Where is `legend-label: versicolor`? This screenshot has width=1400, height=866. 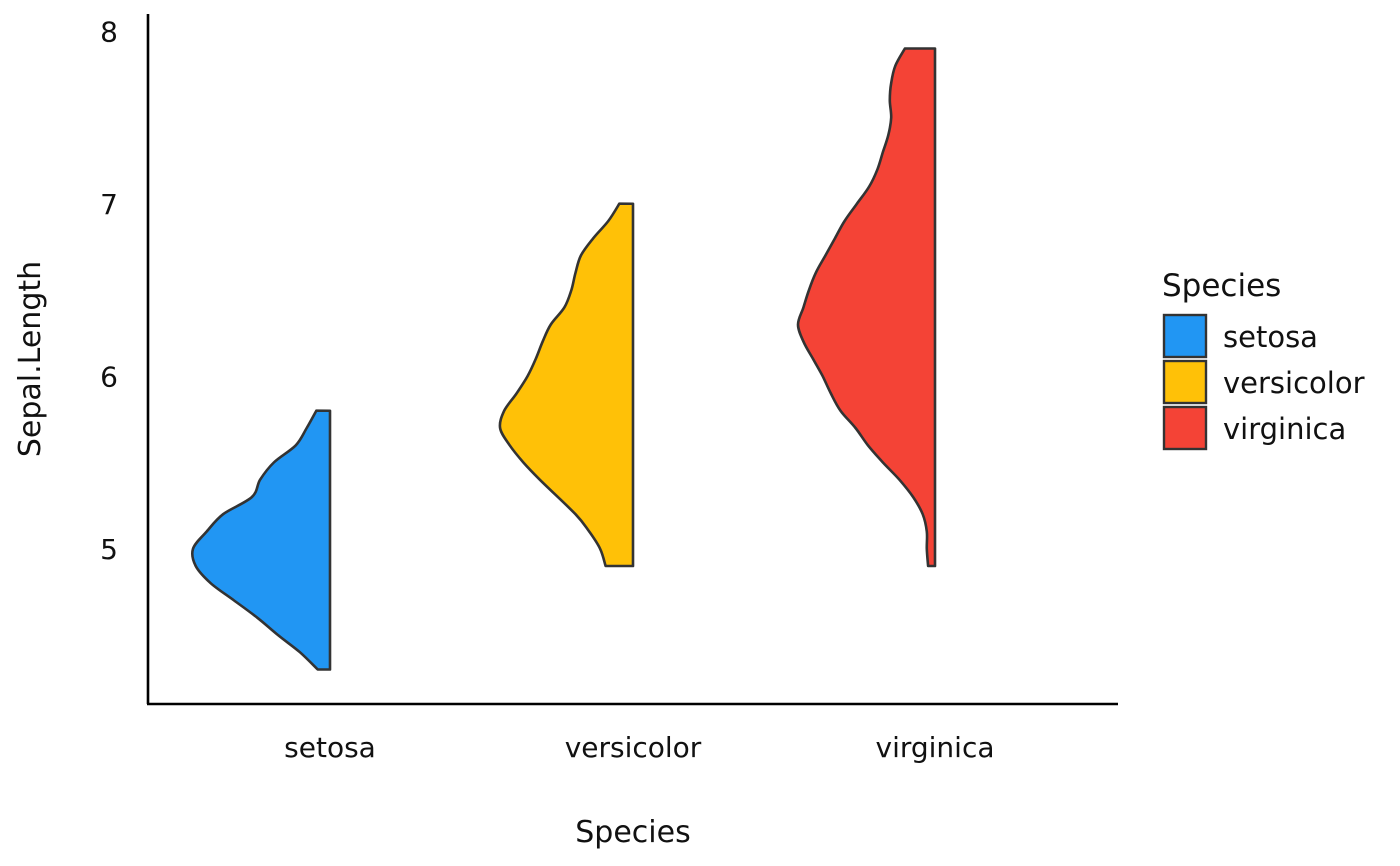 legend-label: versicolor is located at coordinates (1294, 383).